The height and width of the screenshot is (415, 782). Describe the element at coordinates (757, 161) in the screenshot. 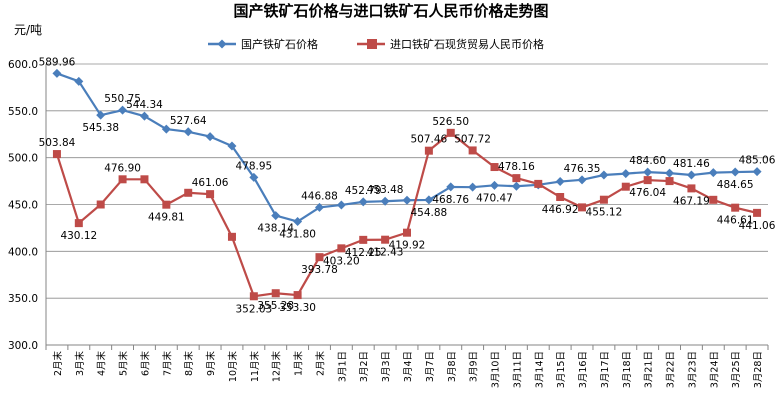

I see `data-label: 485.06` at that location.